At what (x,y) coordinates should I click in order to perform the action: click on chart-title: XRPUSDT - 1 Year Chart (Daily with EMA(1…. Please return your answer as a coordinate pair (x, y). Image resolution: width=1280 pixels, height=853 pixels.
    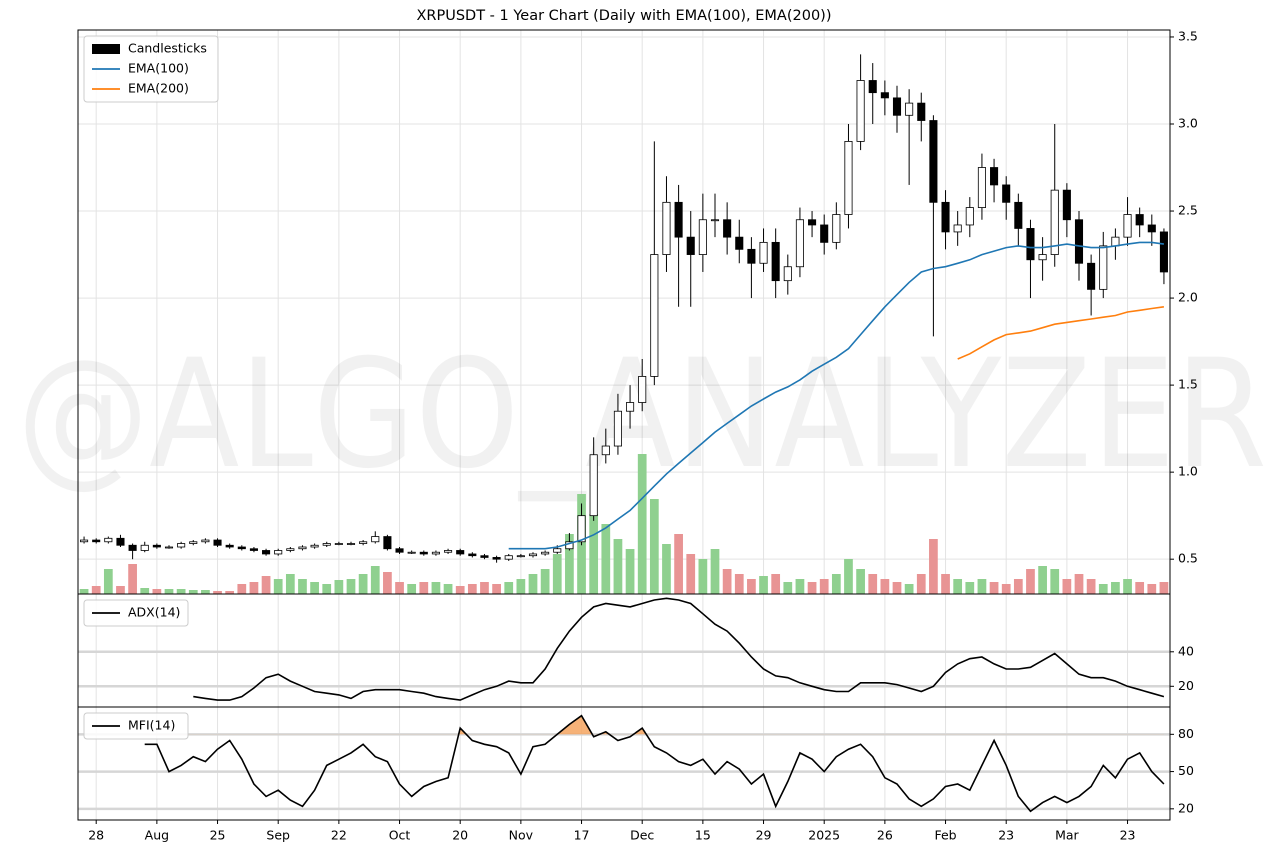
    Looking at the image, I should click on (623, 16).